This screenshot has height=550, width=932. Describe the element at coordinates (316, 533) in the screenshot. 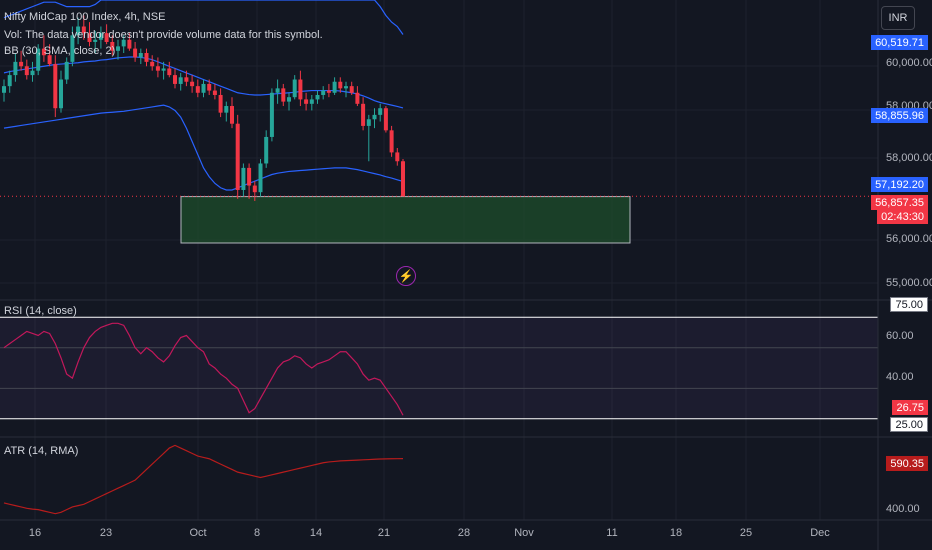

I see `time-tick: 14` at that location.